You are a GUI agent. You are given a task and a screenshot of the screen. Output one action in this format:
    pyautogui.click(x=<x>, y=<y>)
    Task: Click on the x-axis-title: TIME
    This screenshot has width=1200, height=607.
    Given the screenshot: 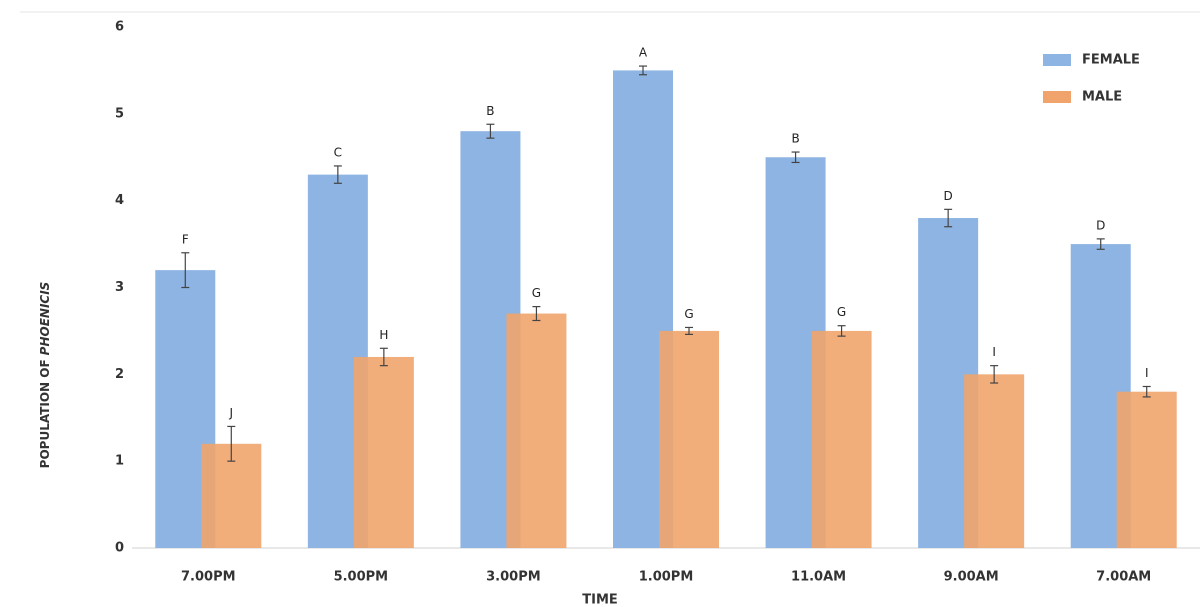 What is the action you would take?
    pyautogui.click(x=600, y=600)
    